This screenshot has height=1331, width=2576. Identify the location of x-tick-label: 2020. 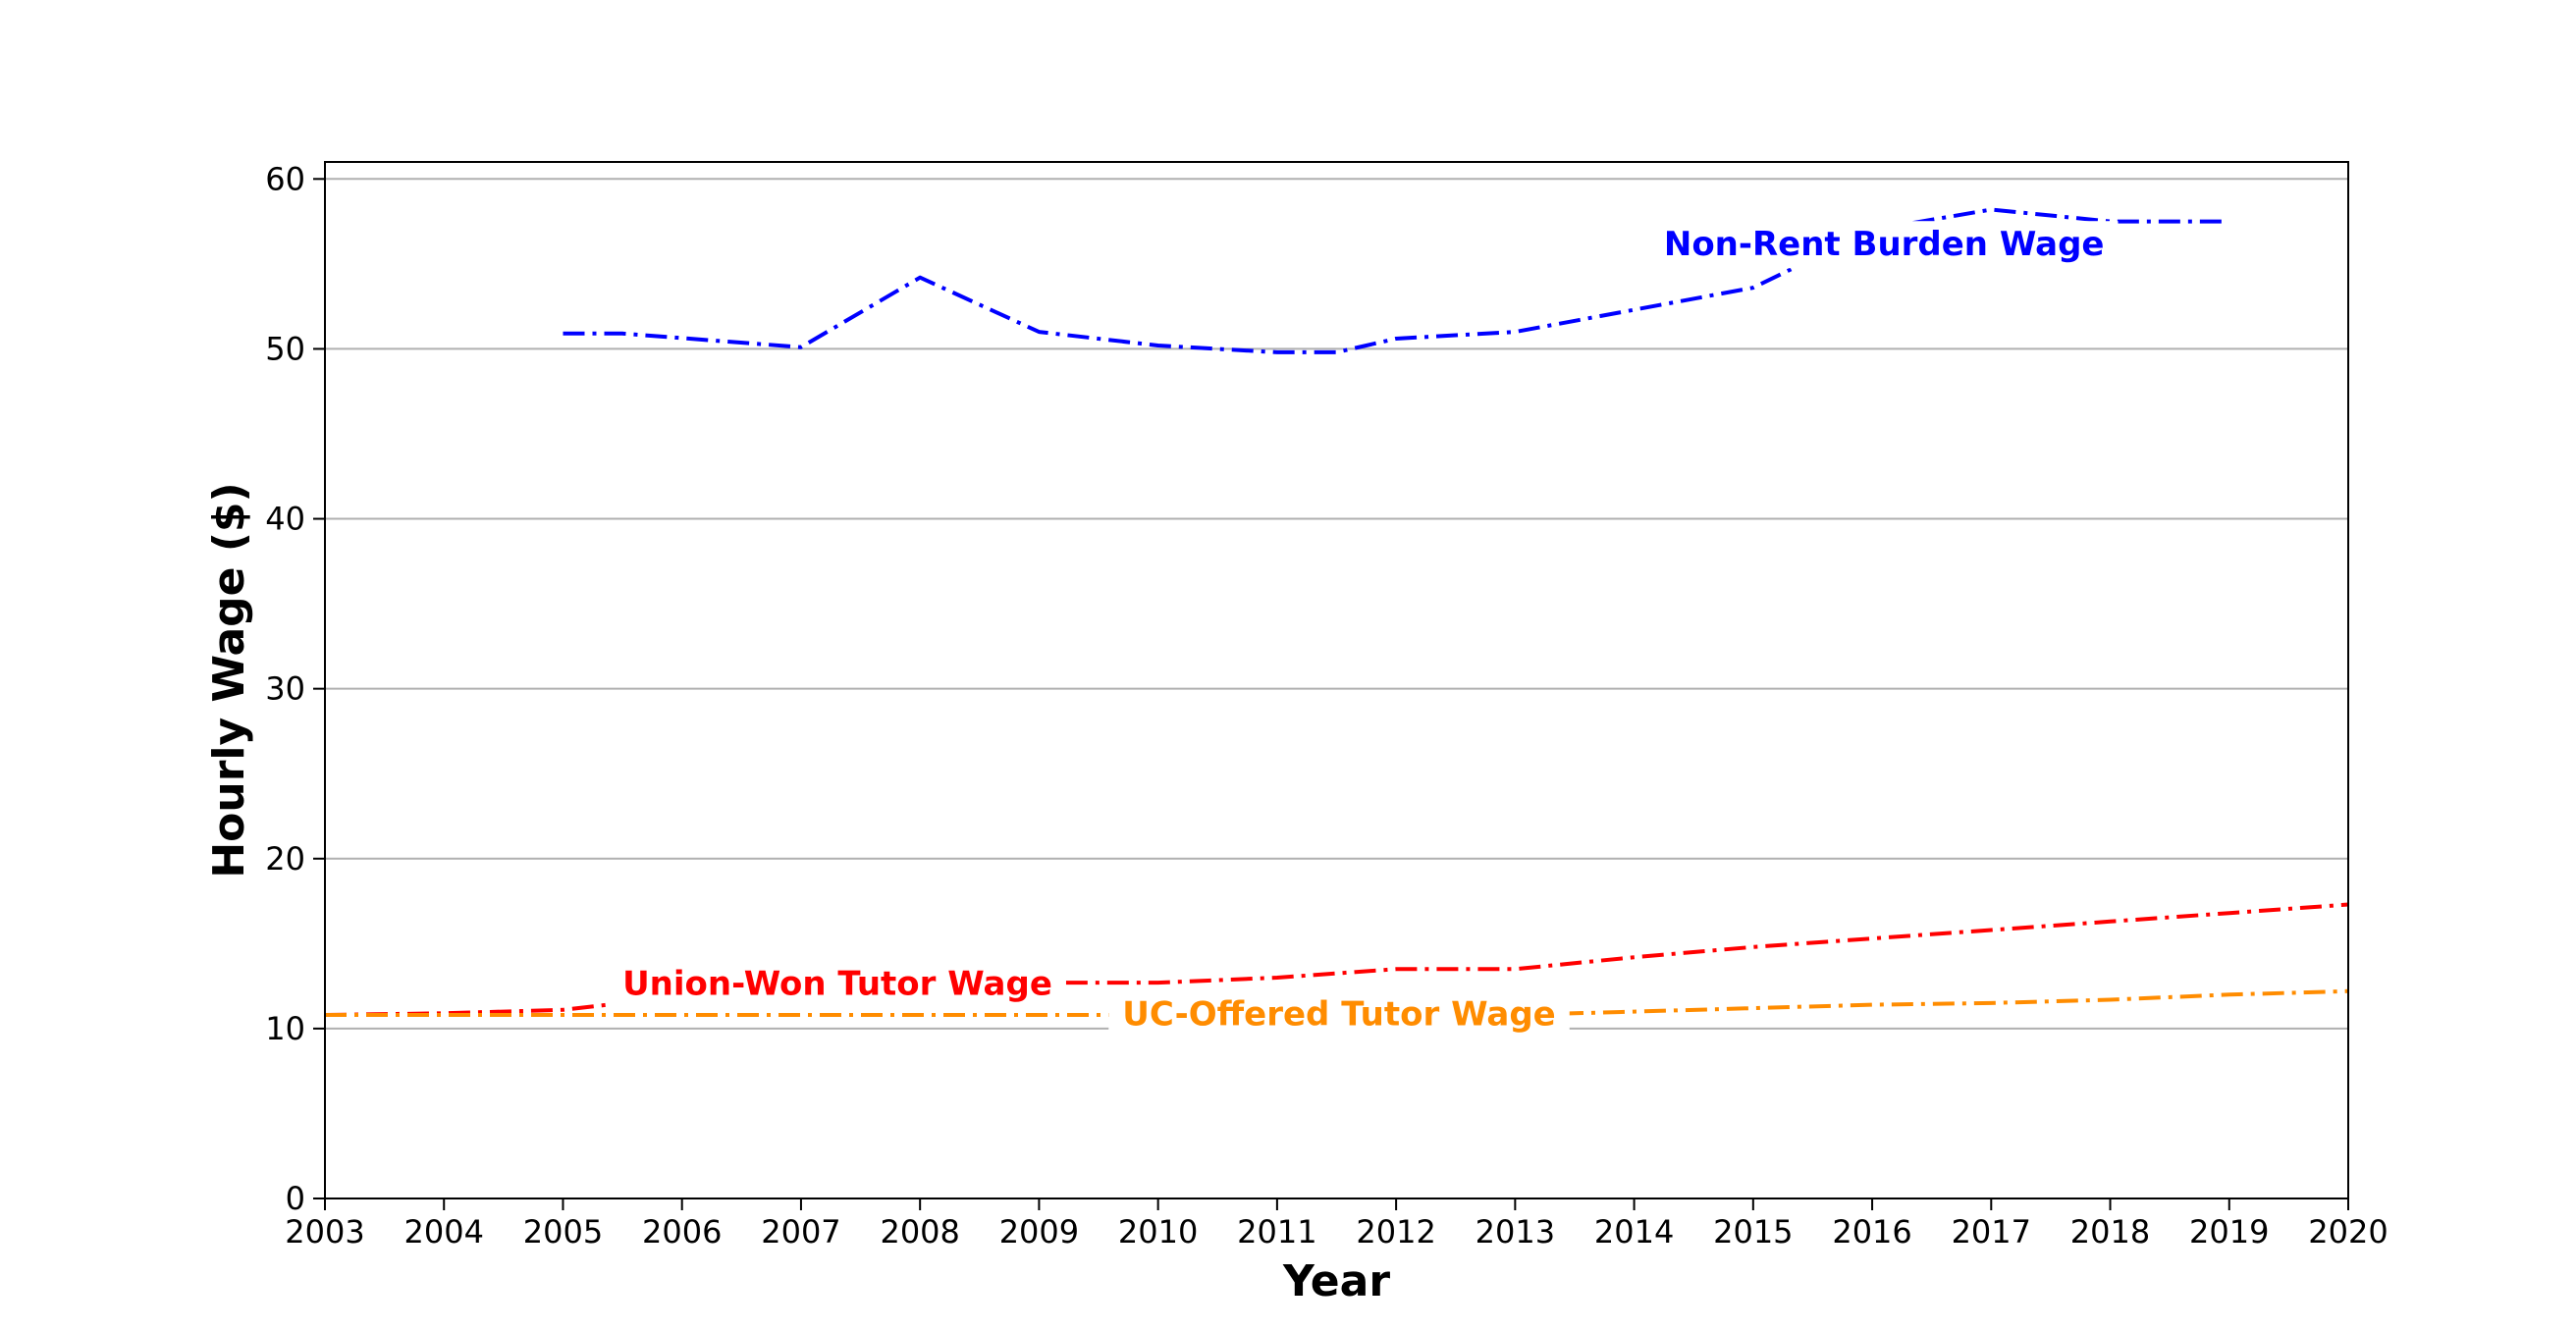
(2348, 1232).